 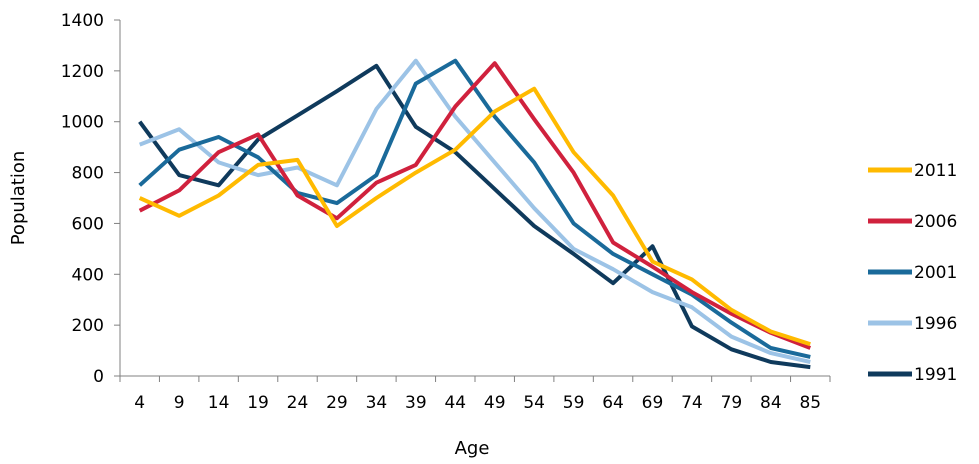 What do you see at coordinates (574, 403) in the screenshot?
I see `x-tick-label: 59` at bounding box center [574, 403].